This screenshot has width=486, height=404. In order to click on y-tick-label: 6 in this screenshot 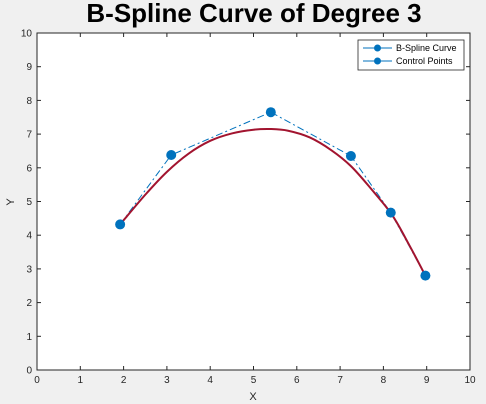, I will do `click(29, 168)`.